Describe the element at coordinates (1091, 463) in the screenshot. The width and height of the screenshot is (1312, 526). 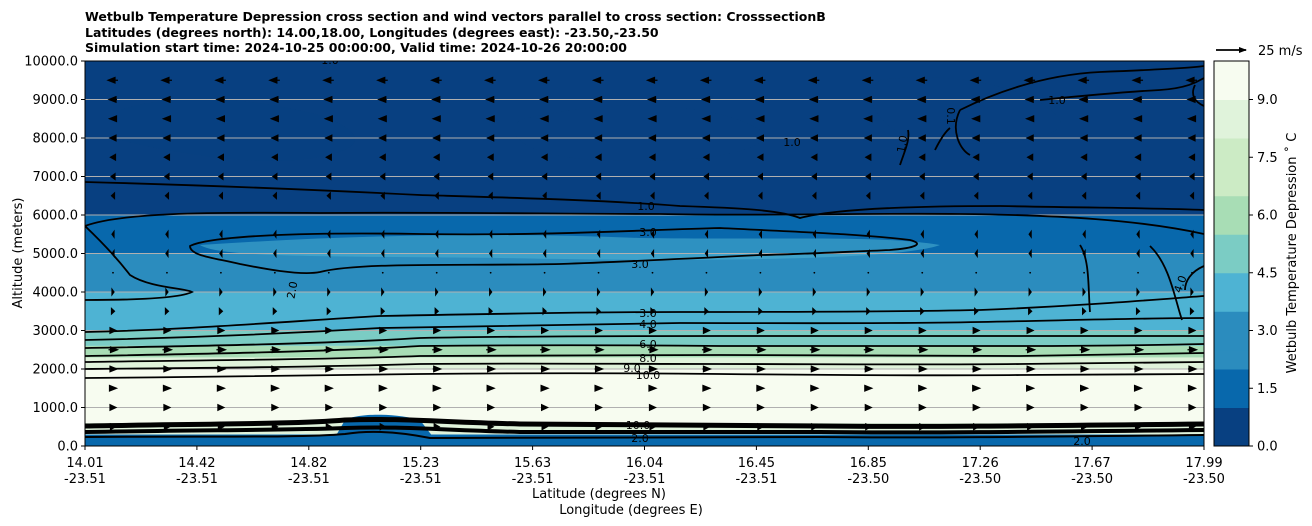
I see `x-tick-lat-9: 17.67` at that location.